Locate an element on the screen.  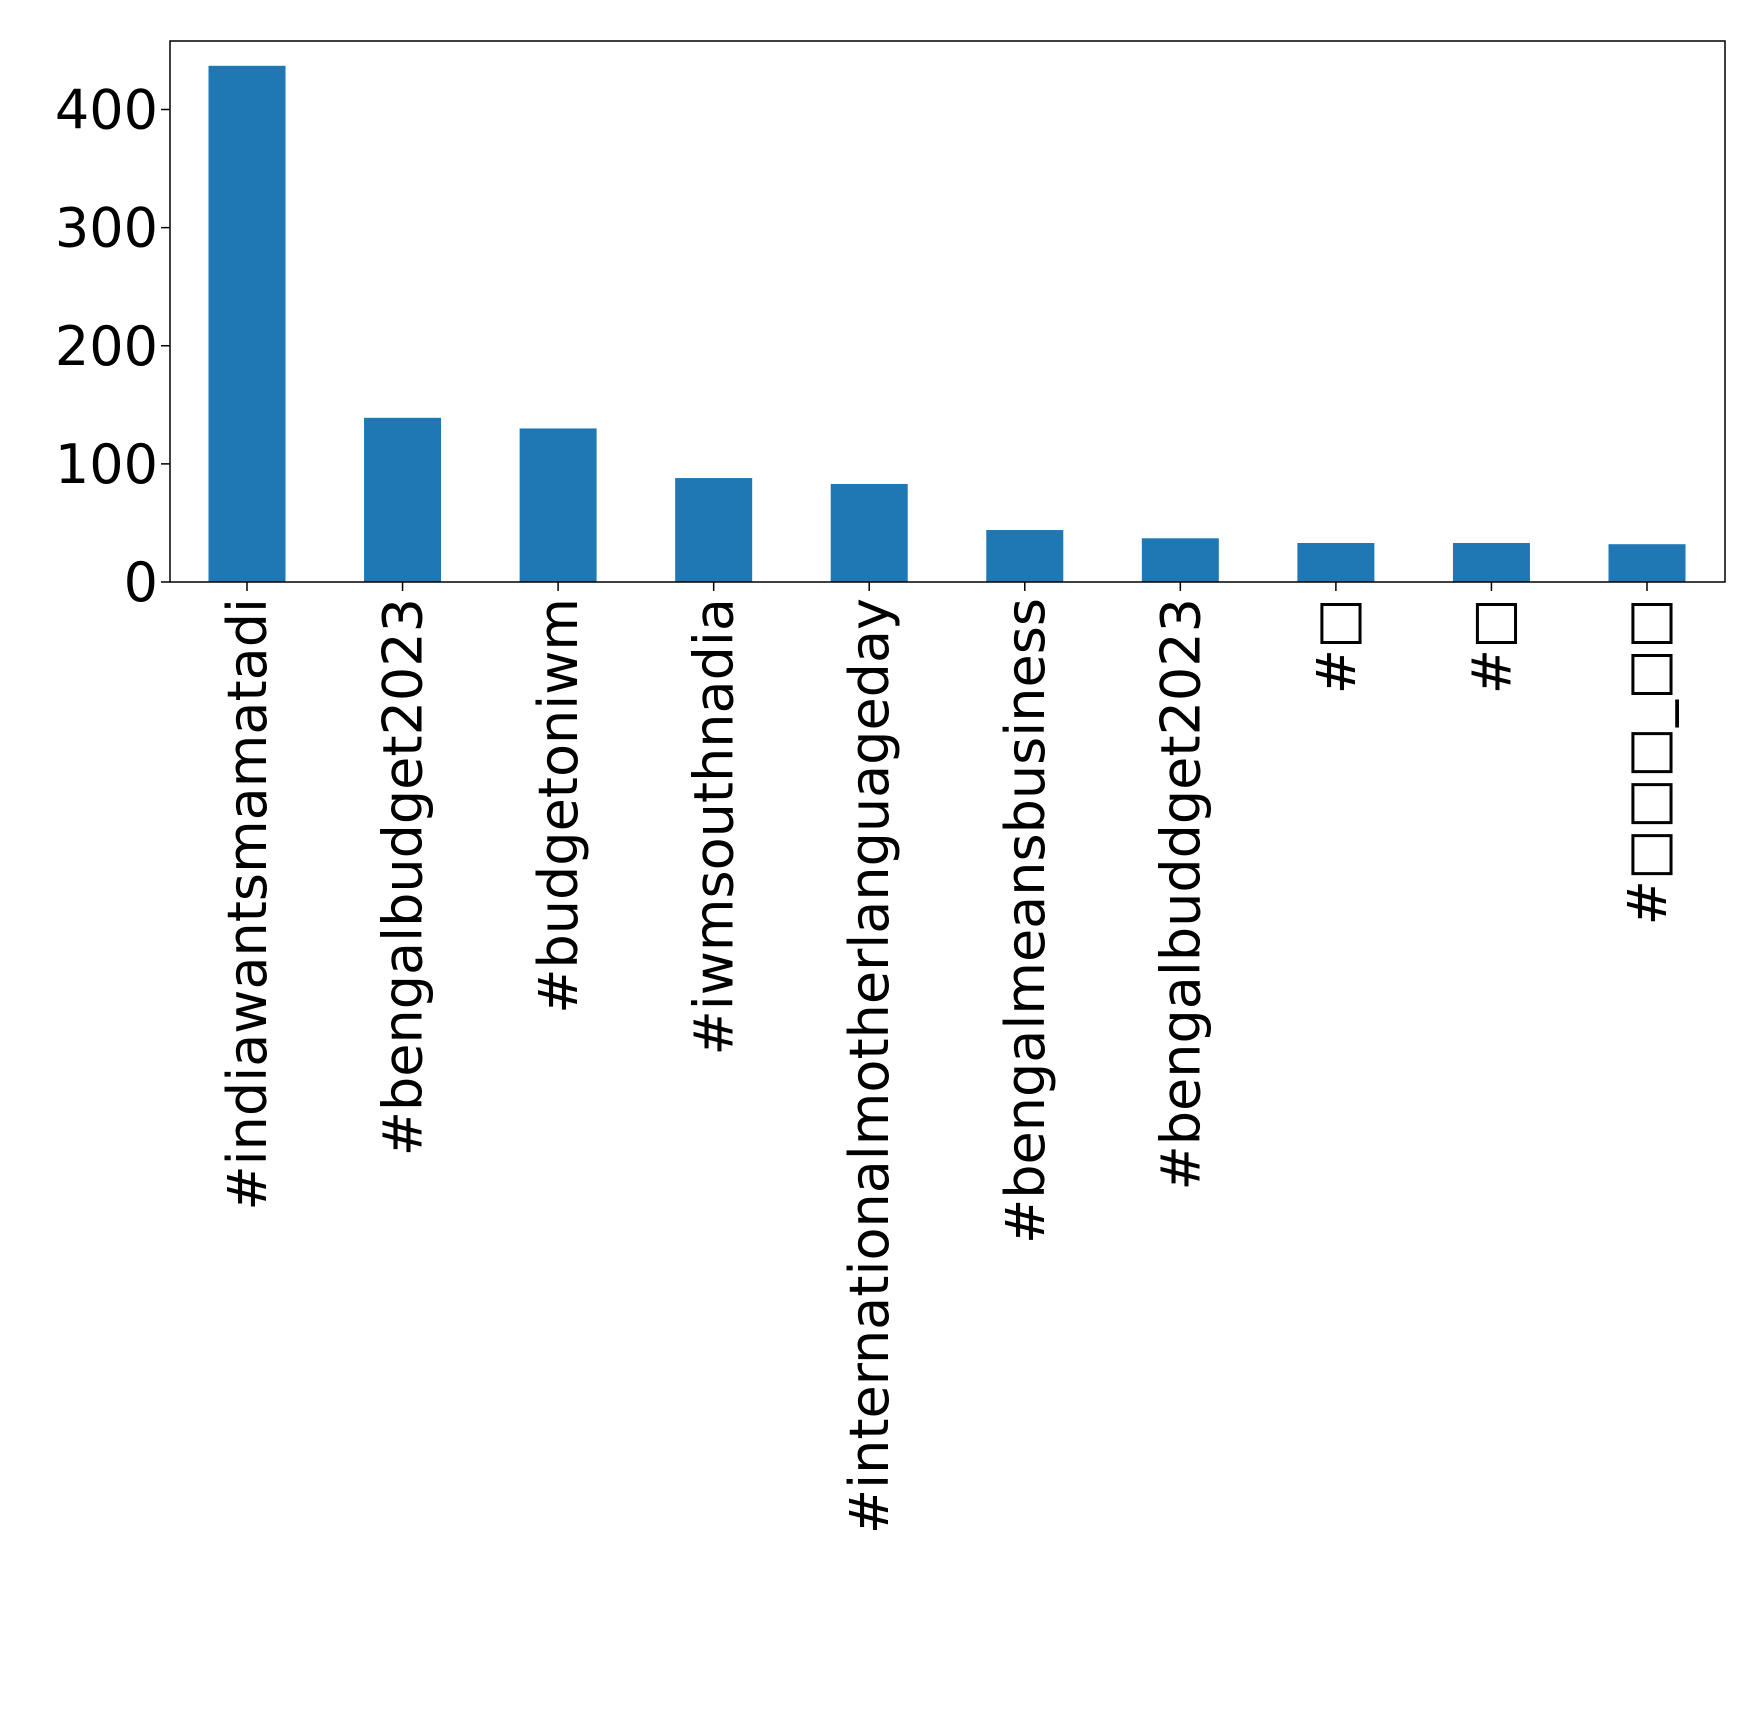
x-tick-label: #indiawantsmamatadi is located at coordinates (247, 904).